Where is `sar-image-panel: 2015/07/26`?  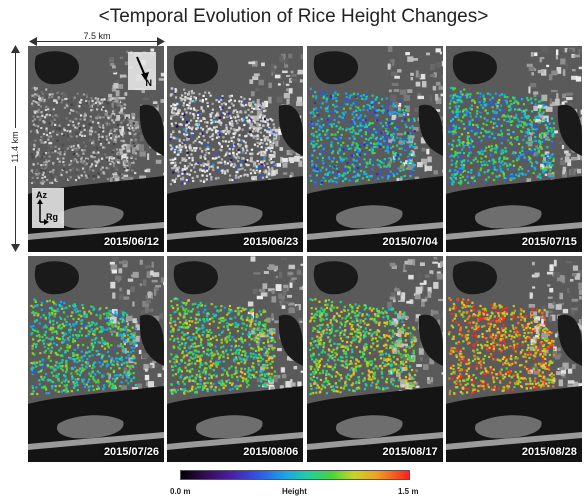 sar-image-panel: 2015/07/26 is located at coordinates (96, 359).